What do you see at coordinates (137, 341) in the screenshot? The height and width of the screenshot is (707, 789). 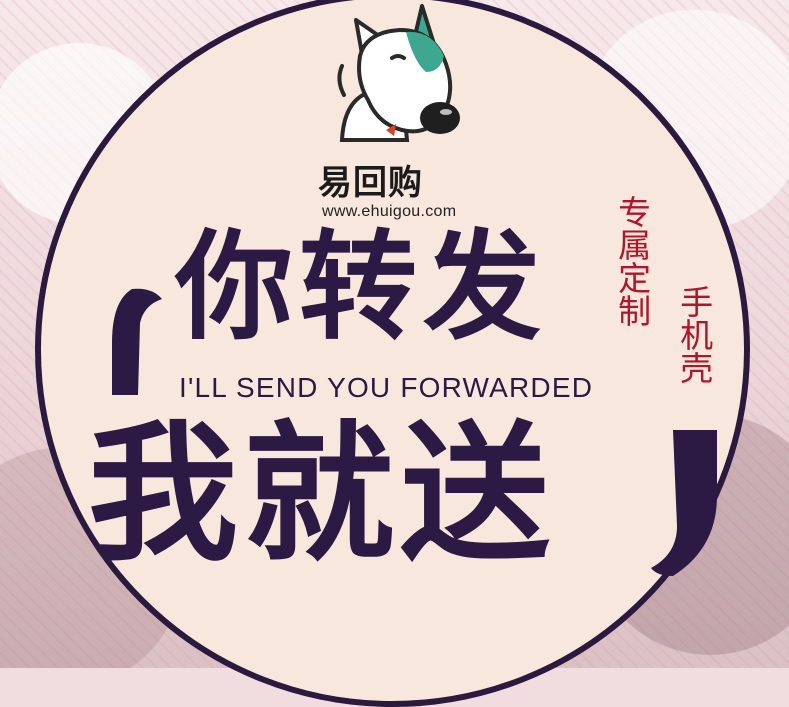 I see `open-quote-icon` at bounding box center [137, 341].